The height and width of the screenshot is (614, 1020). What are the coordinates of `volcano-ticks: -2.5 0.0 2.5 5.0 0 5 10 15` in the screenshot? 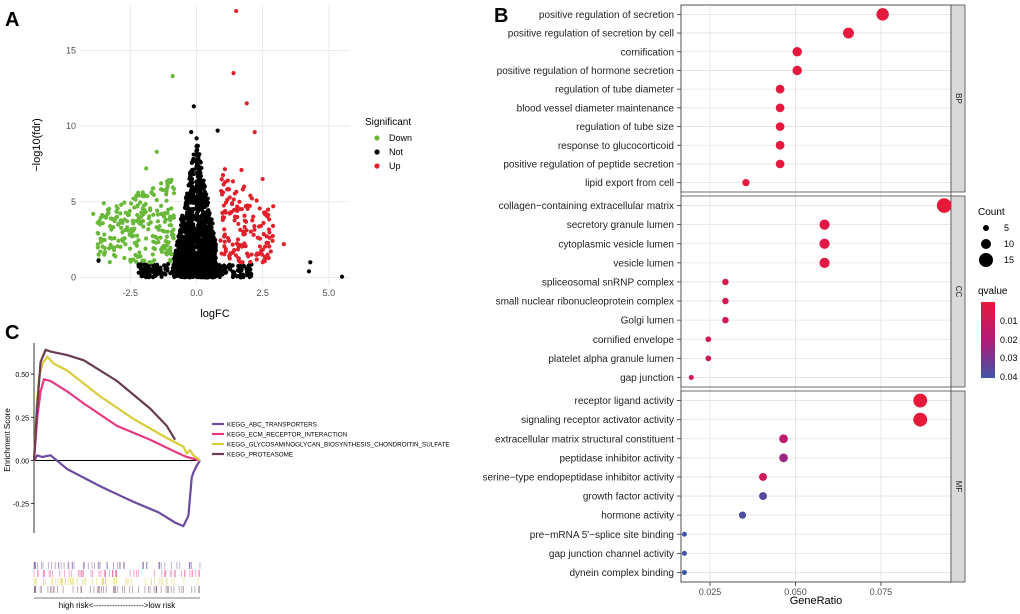 It's located at (200, 171).